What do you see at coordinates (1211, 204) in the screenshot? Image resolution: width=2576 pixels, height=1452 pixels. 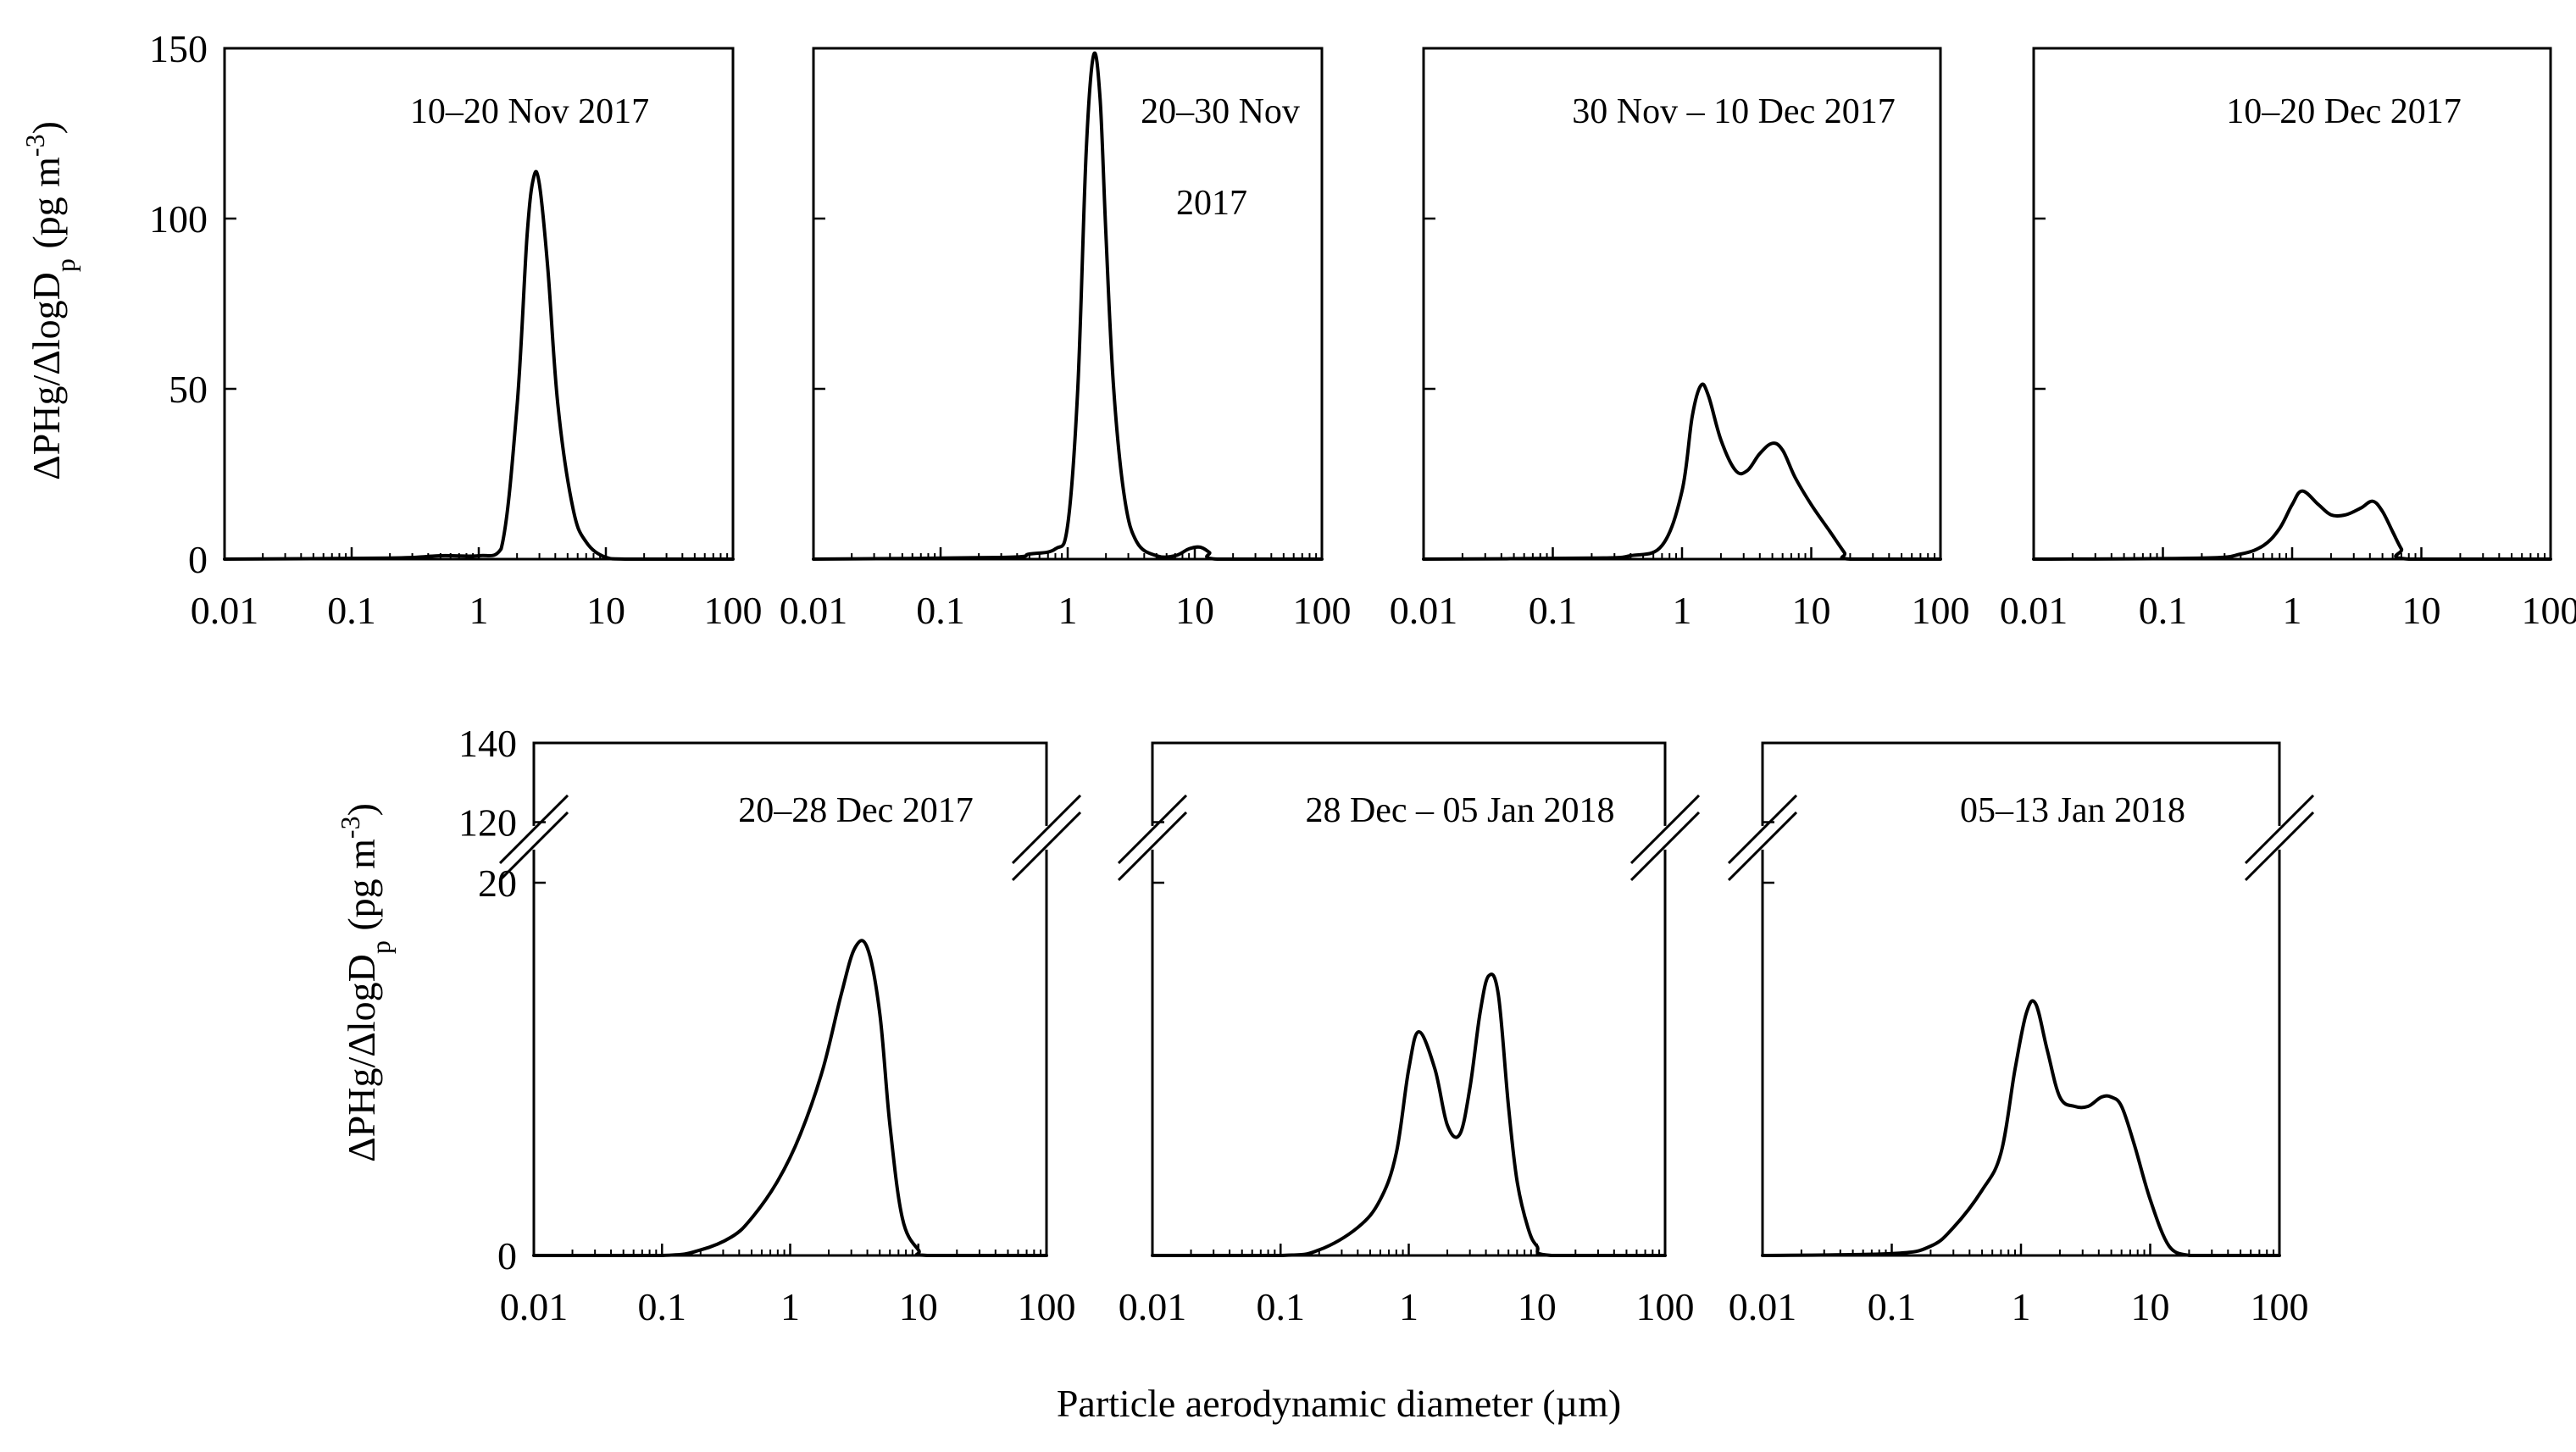 I see `panel-title-line-2: 2017` at bounding box center [1211, 204].